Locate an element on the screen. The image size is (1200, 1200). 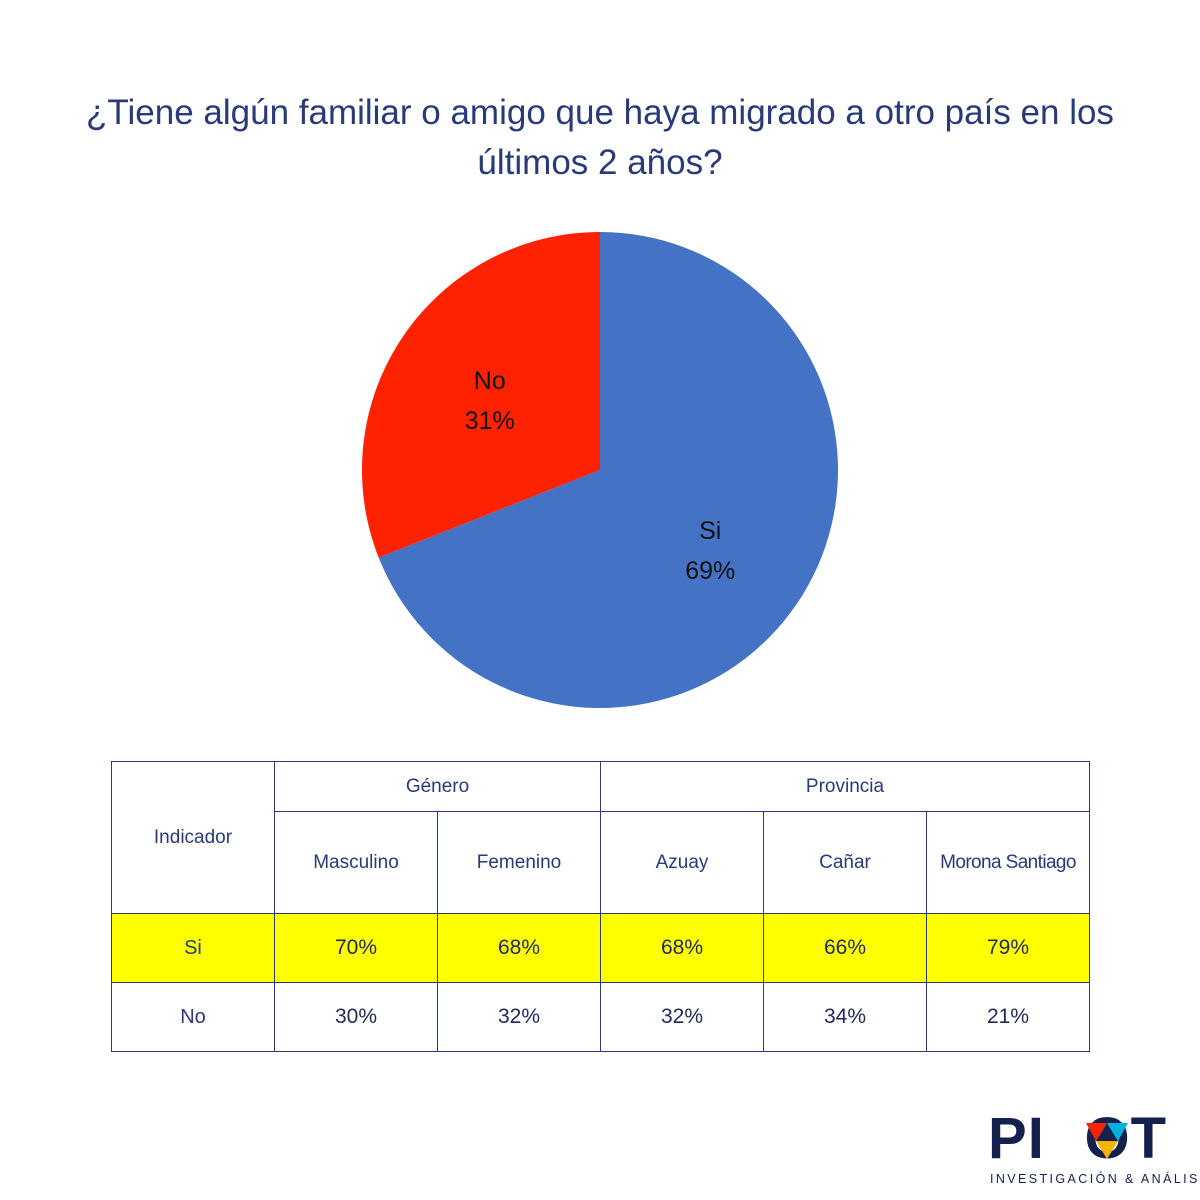
indicator-header: Indicador is located at coordinates (193, 837).